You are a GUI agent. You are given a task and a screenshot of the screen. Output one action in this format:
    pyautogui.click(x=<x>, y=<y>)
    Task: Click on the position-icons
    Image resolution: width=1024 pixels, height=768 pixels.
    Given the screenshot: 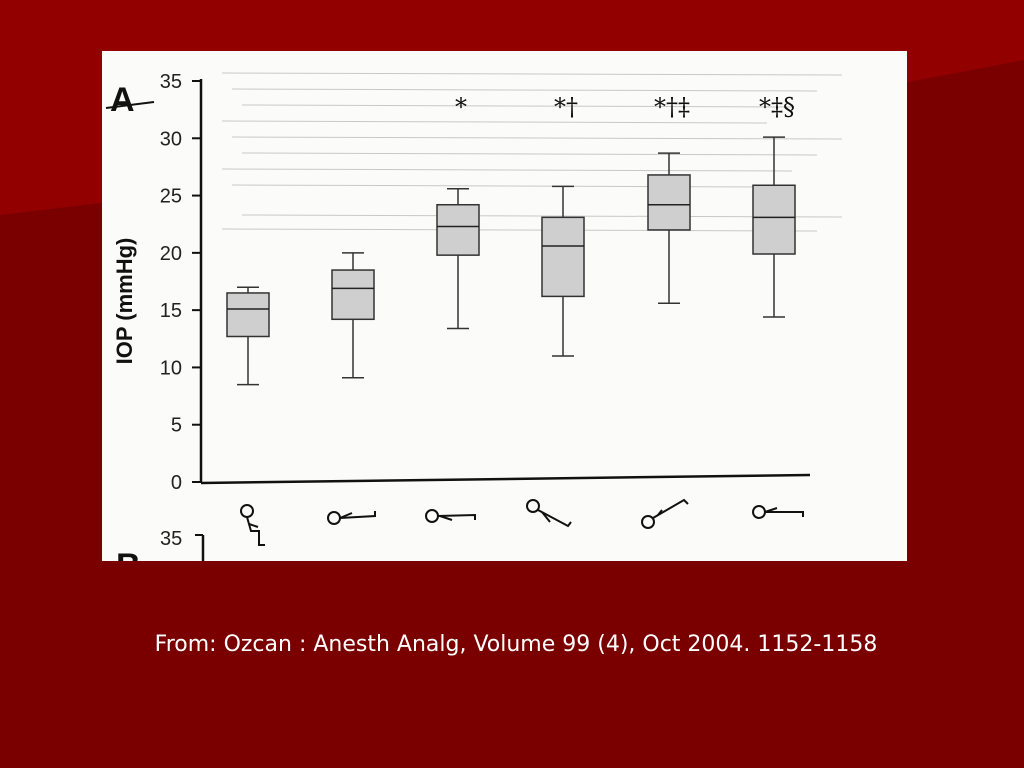 What is the action you would take?
    pyautogui.click(x=522, y=522)
    